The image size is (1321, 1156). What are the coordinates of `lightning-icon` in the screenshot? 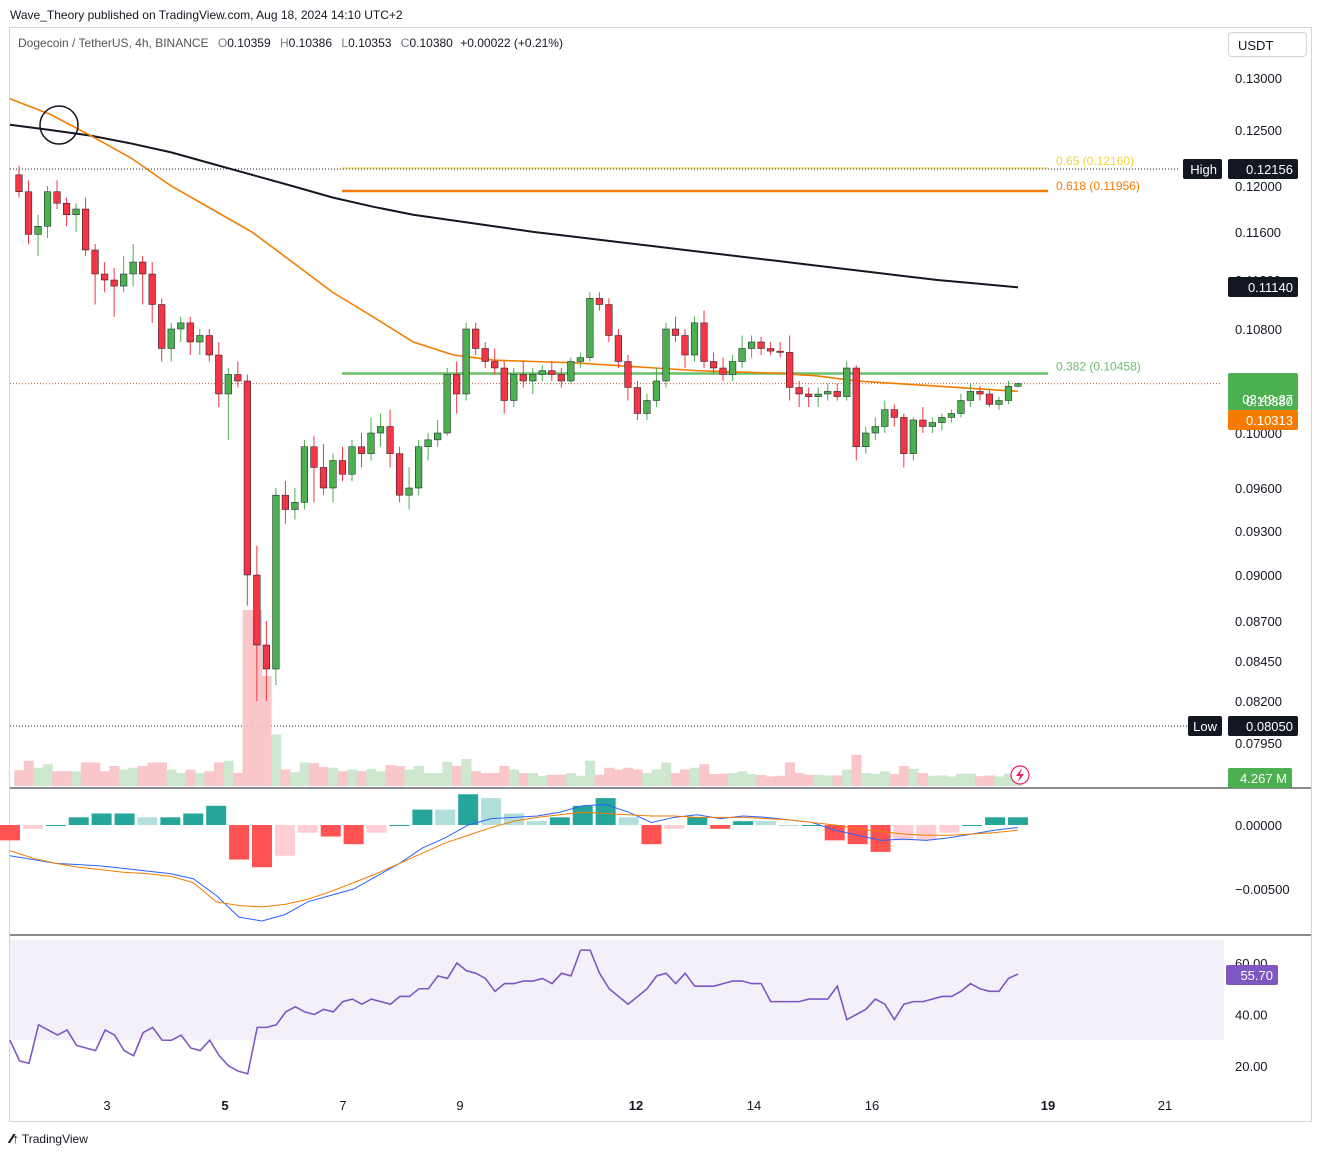 It's located at (1020, 775).